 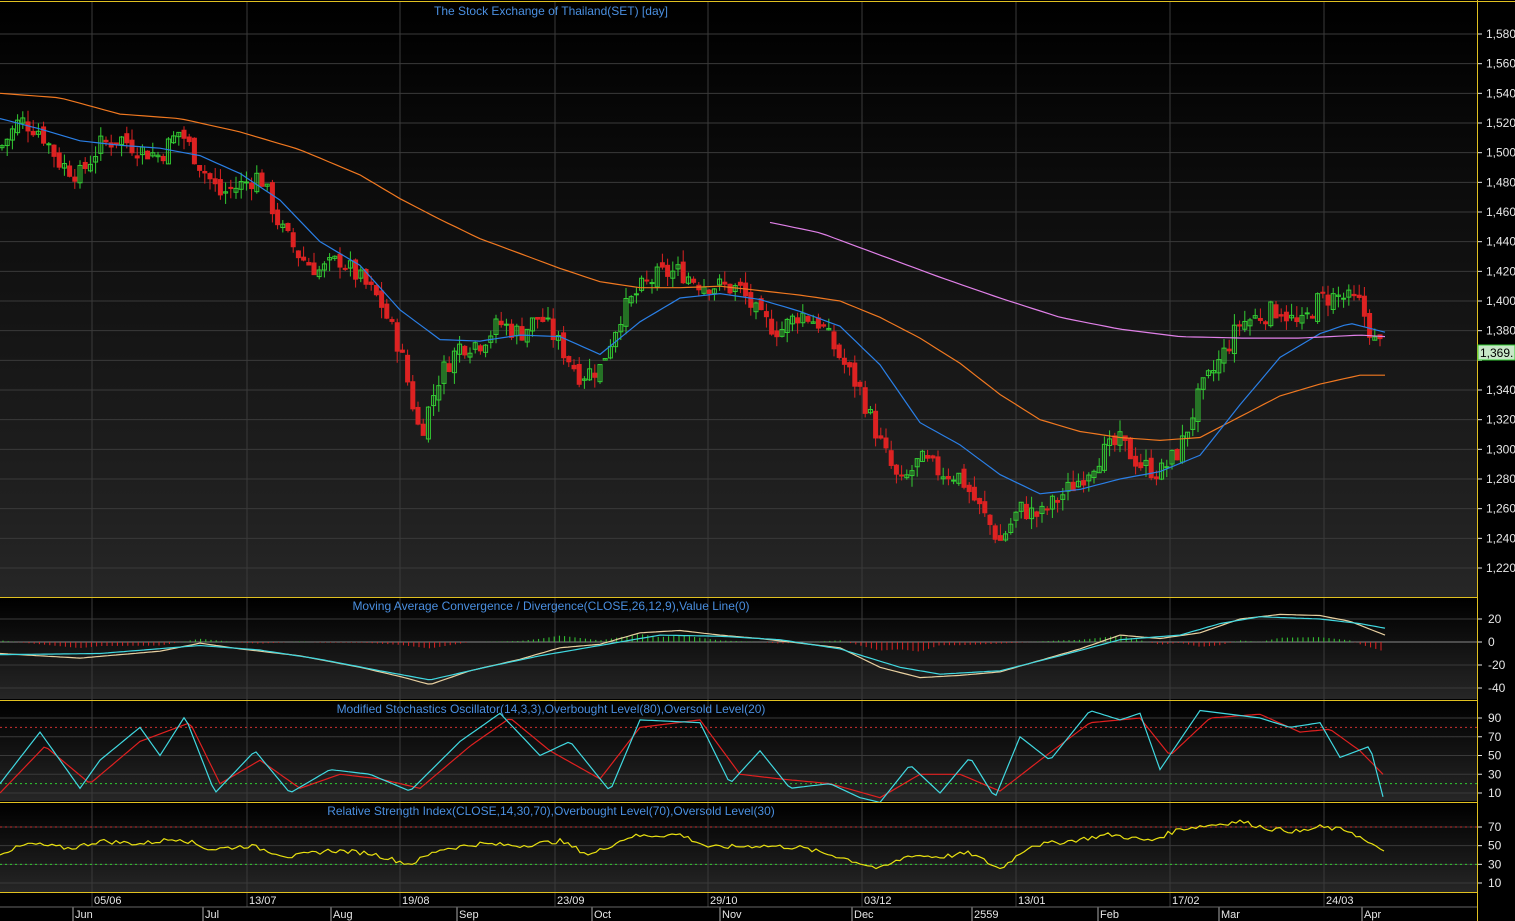 I want to click on y-tick-label: 1,300, so click(x=1500, y=449).